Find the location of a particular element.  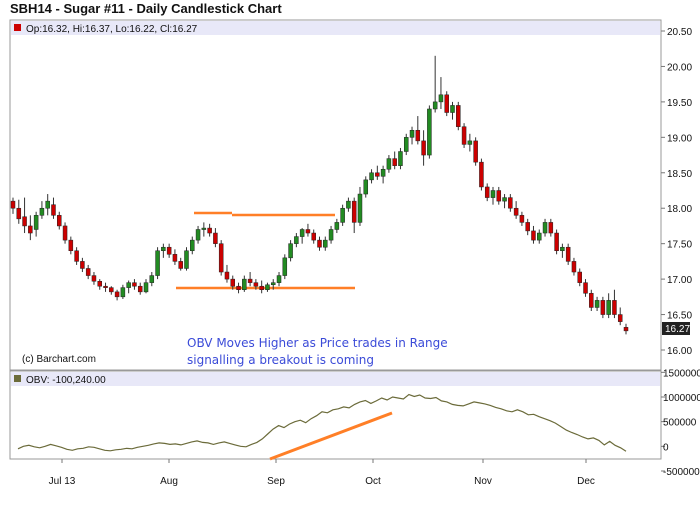

price-tick-label: 18.50 is located at coordinates (679, 174).